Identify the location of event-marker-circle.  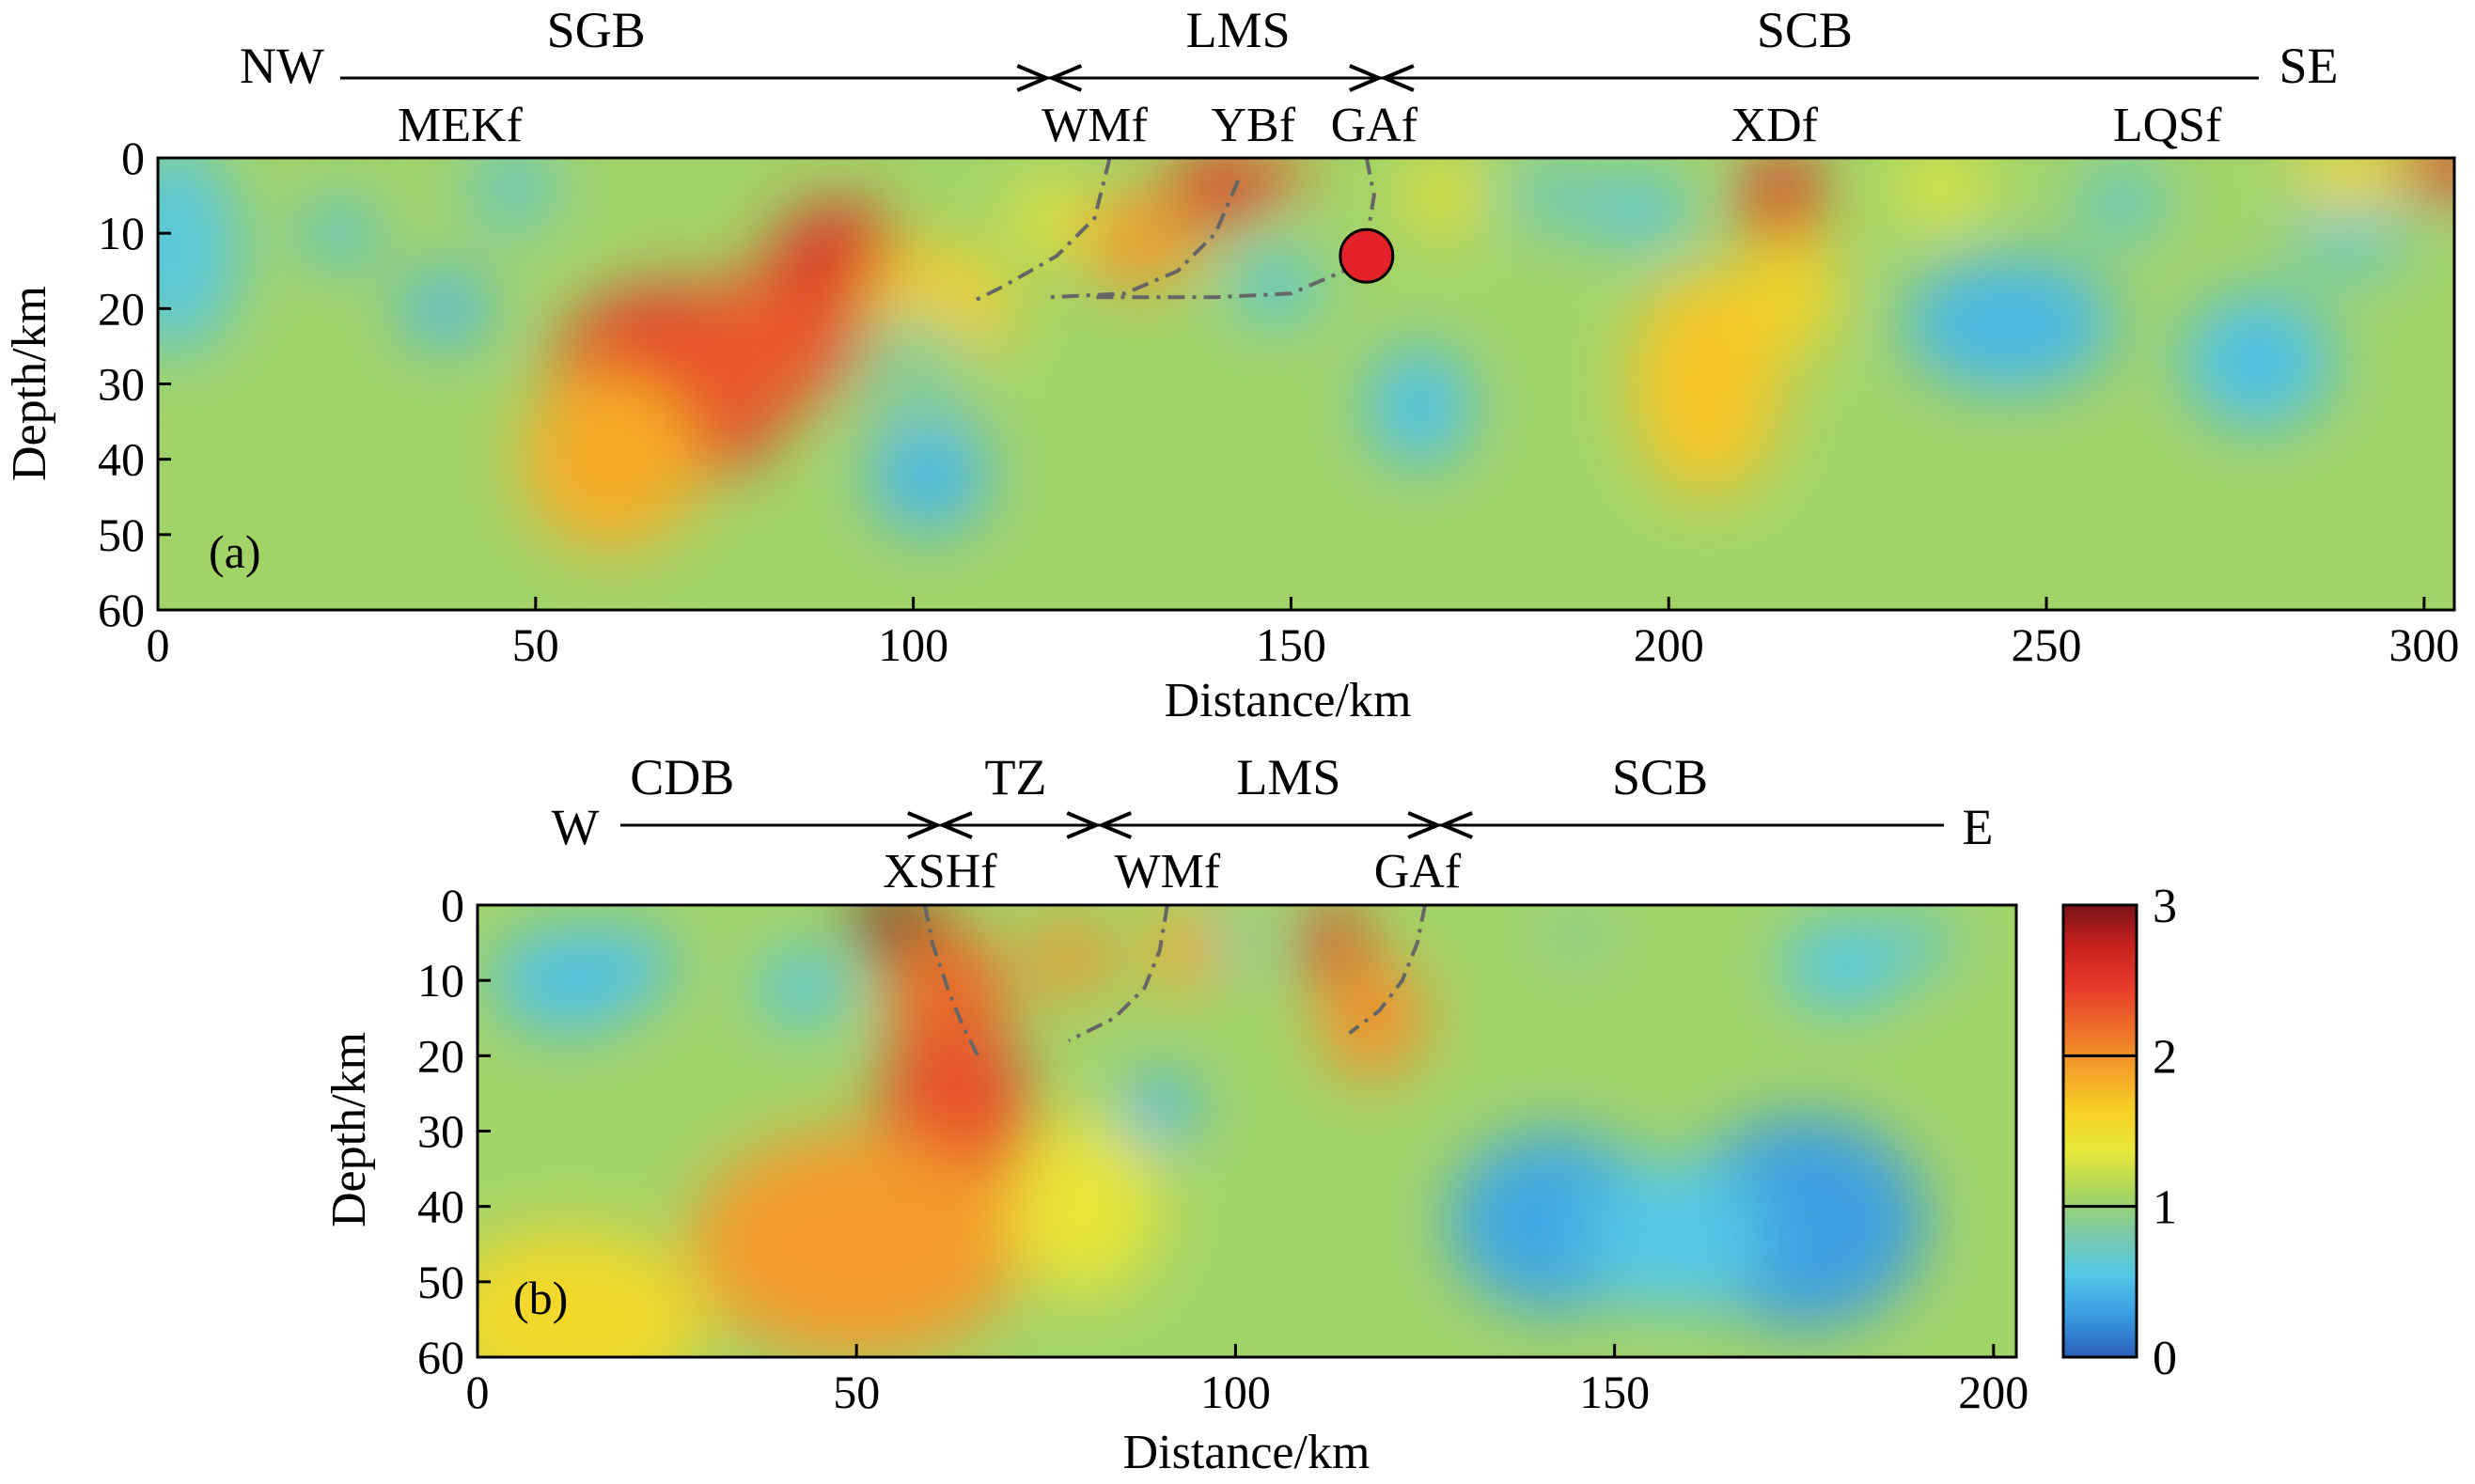
(1367, 255).